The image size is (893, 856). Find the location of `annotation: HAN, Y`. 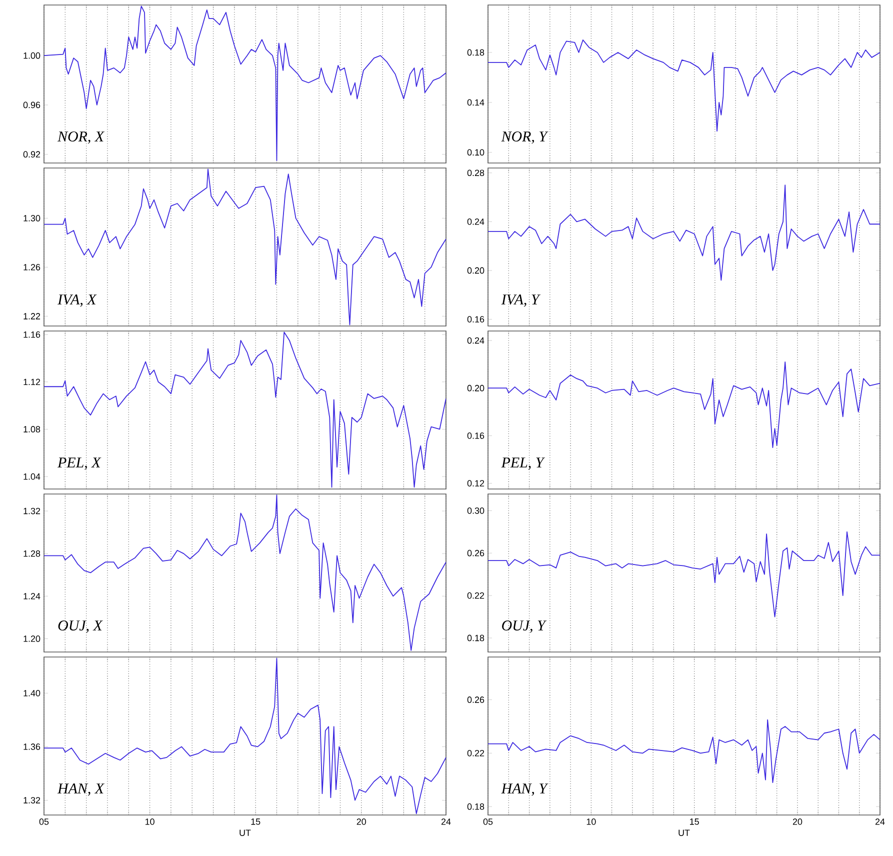

annotation: HAN, Y is located at coordinates (524, 790).